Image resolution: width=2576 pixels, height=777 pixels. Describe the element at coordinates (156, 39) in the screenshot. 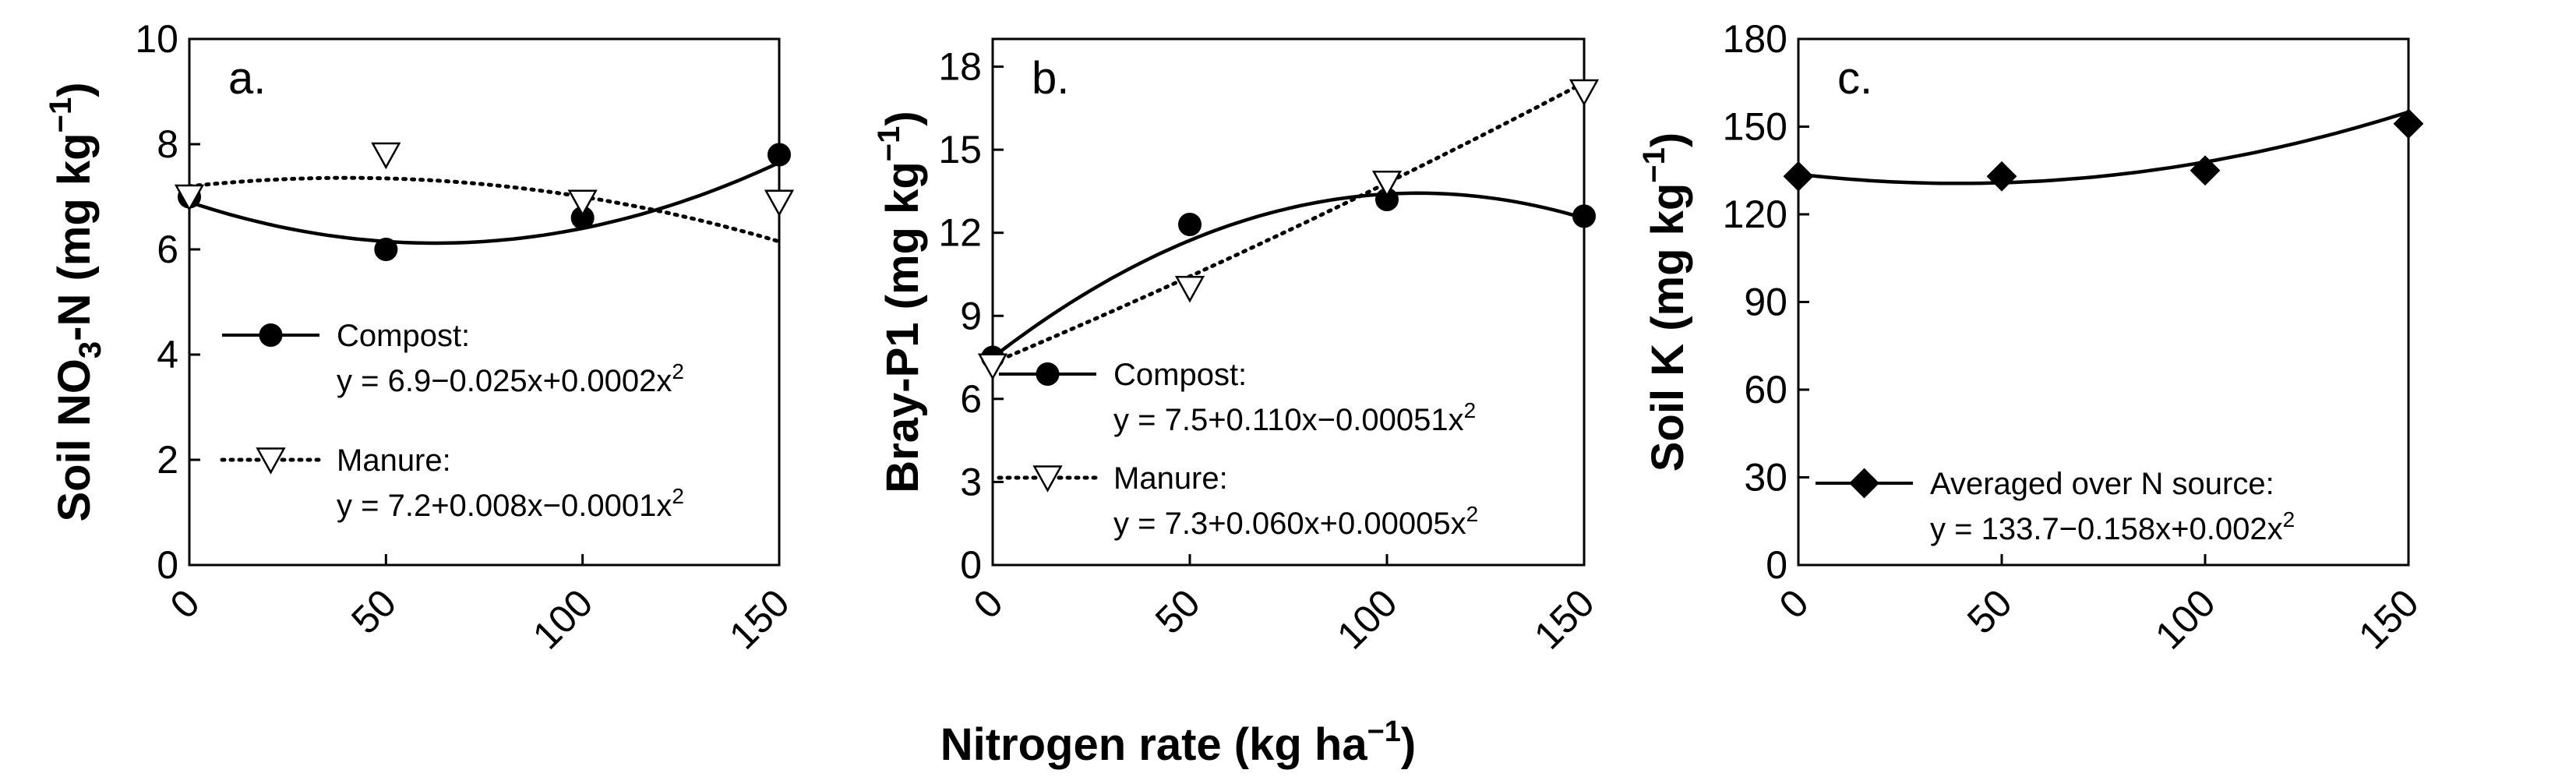

I see `y-tick-label: 10` at that location.